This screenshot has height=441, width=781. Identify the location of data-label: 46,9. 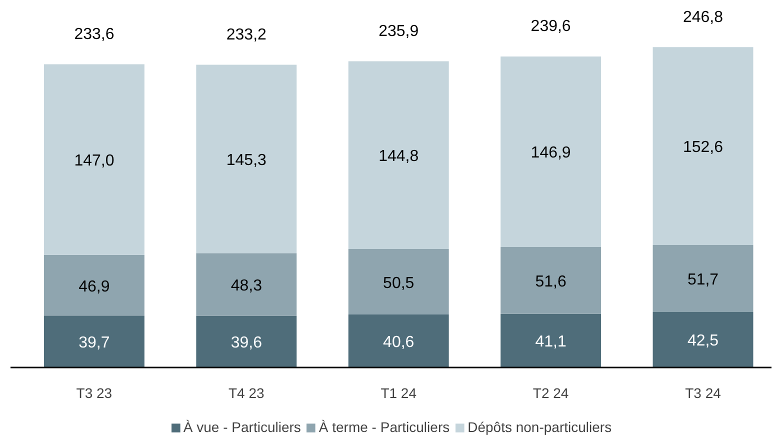
(94, 287).